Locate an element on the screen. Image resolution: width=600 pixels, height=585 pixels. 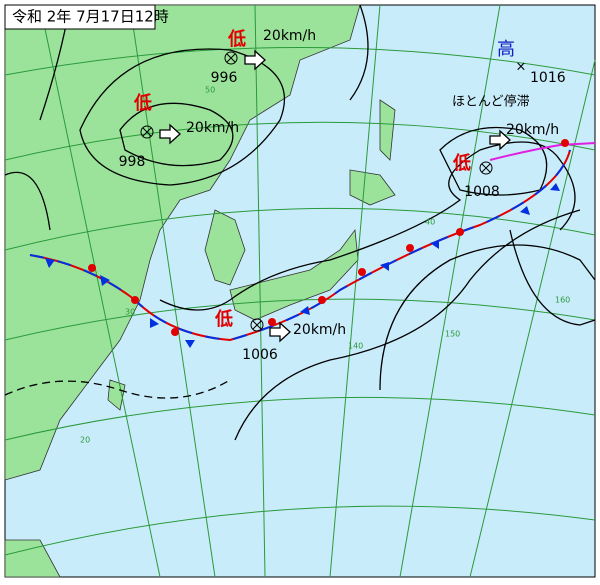
grid-label: 20 is located at coordinates (85, 440).